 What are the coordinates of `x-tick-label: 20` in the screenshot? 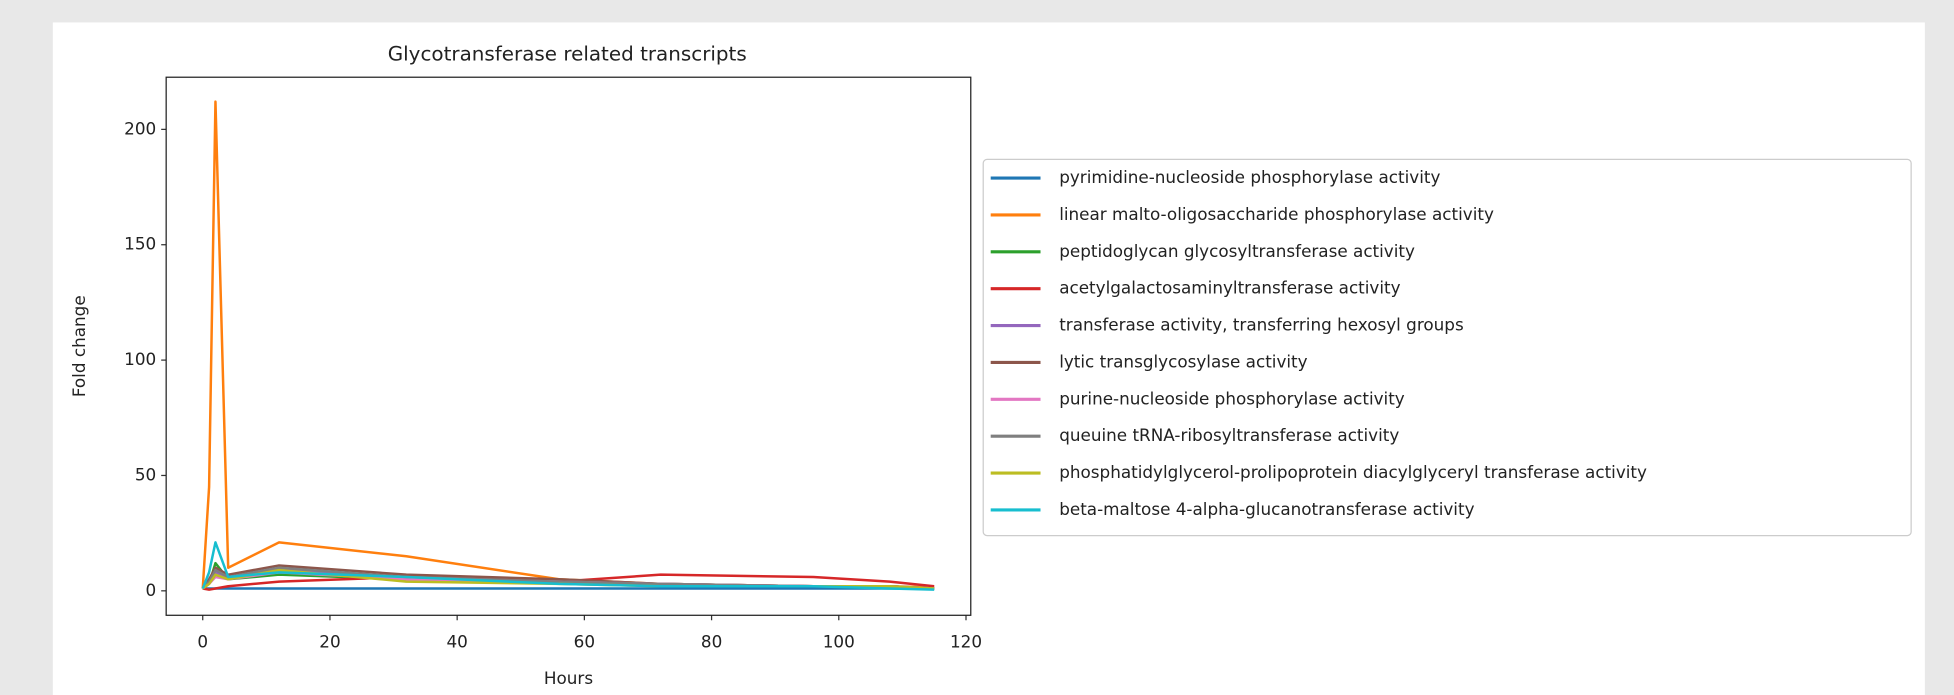 It's located at (329, 642).